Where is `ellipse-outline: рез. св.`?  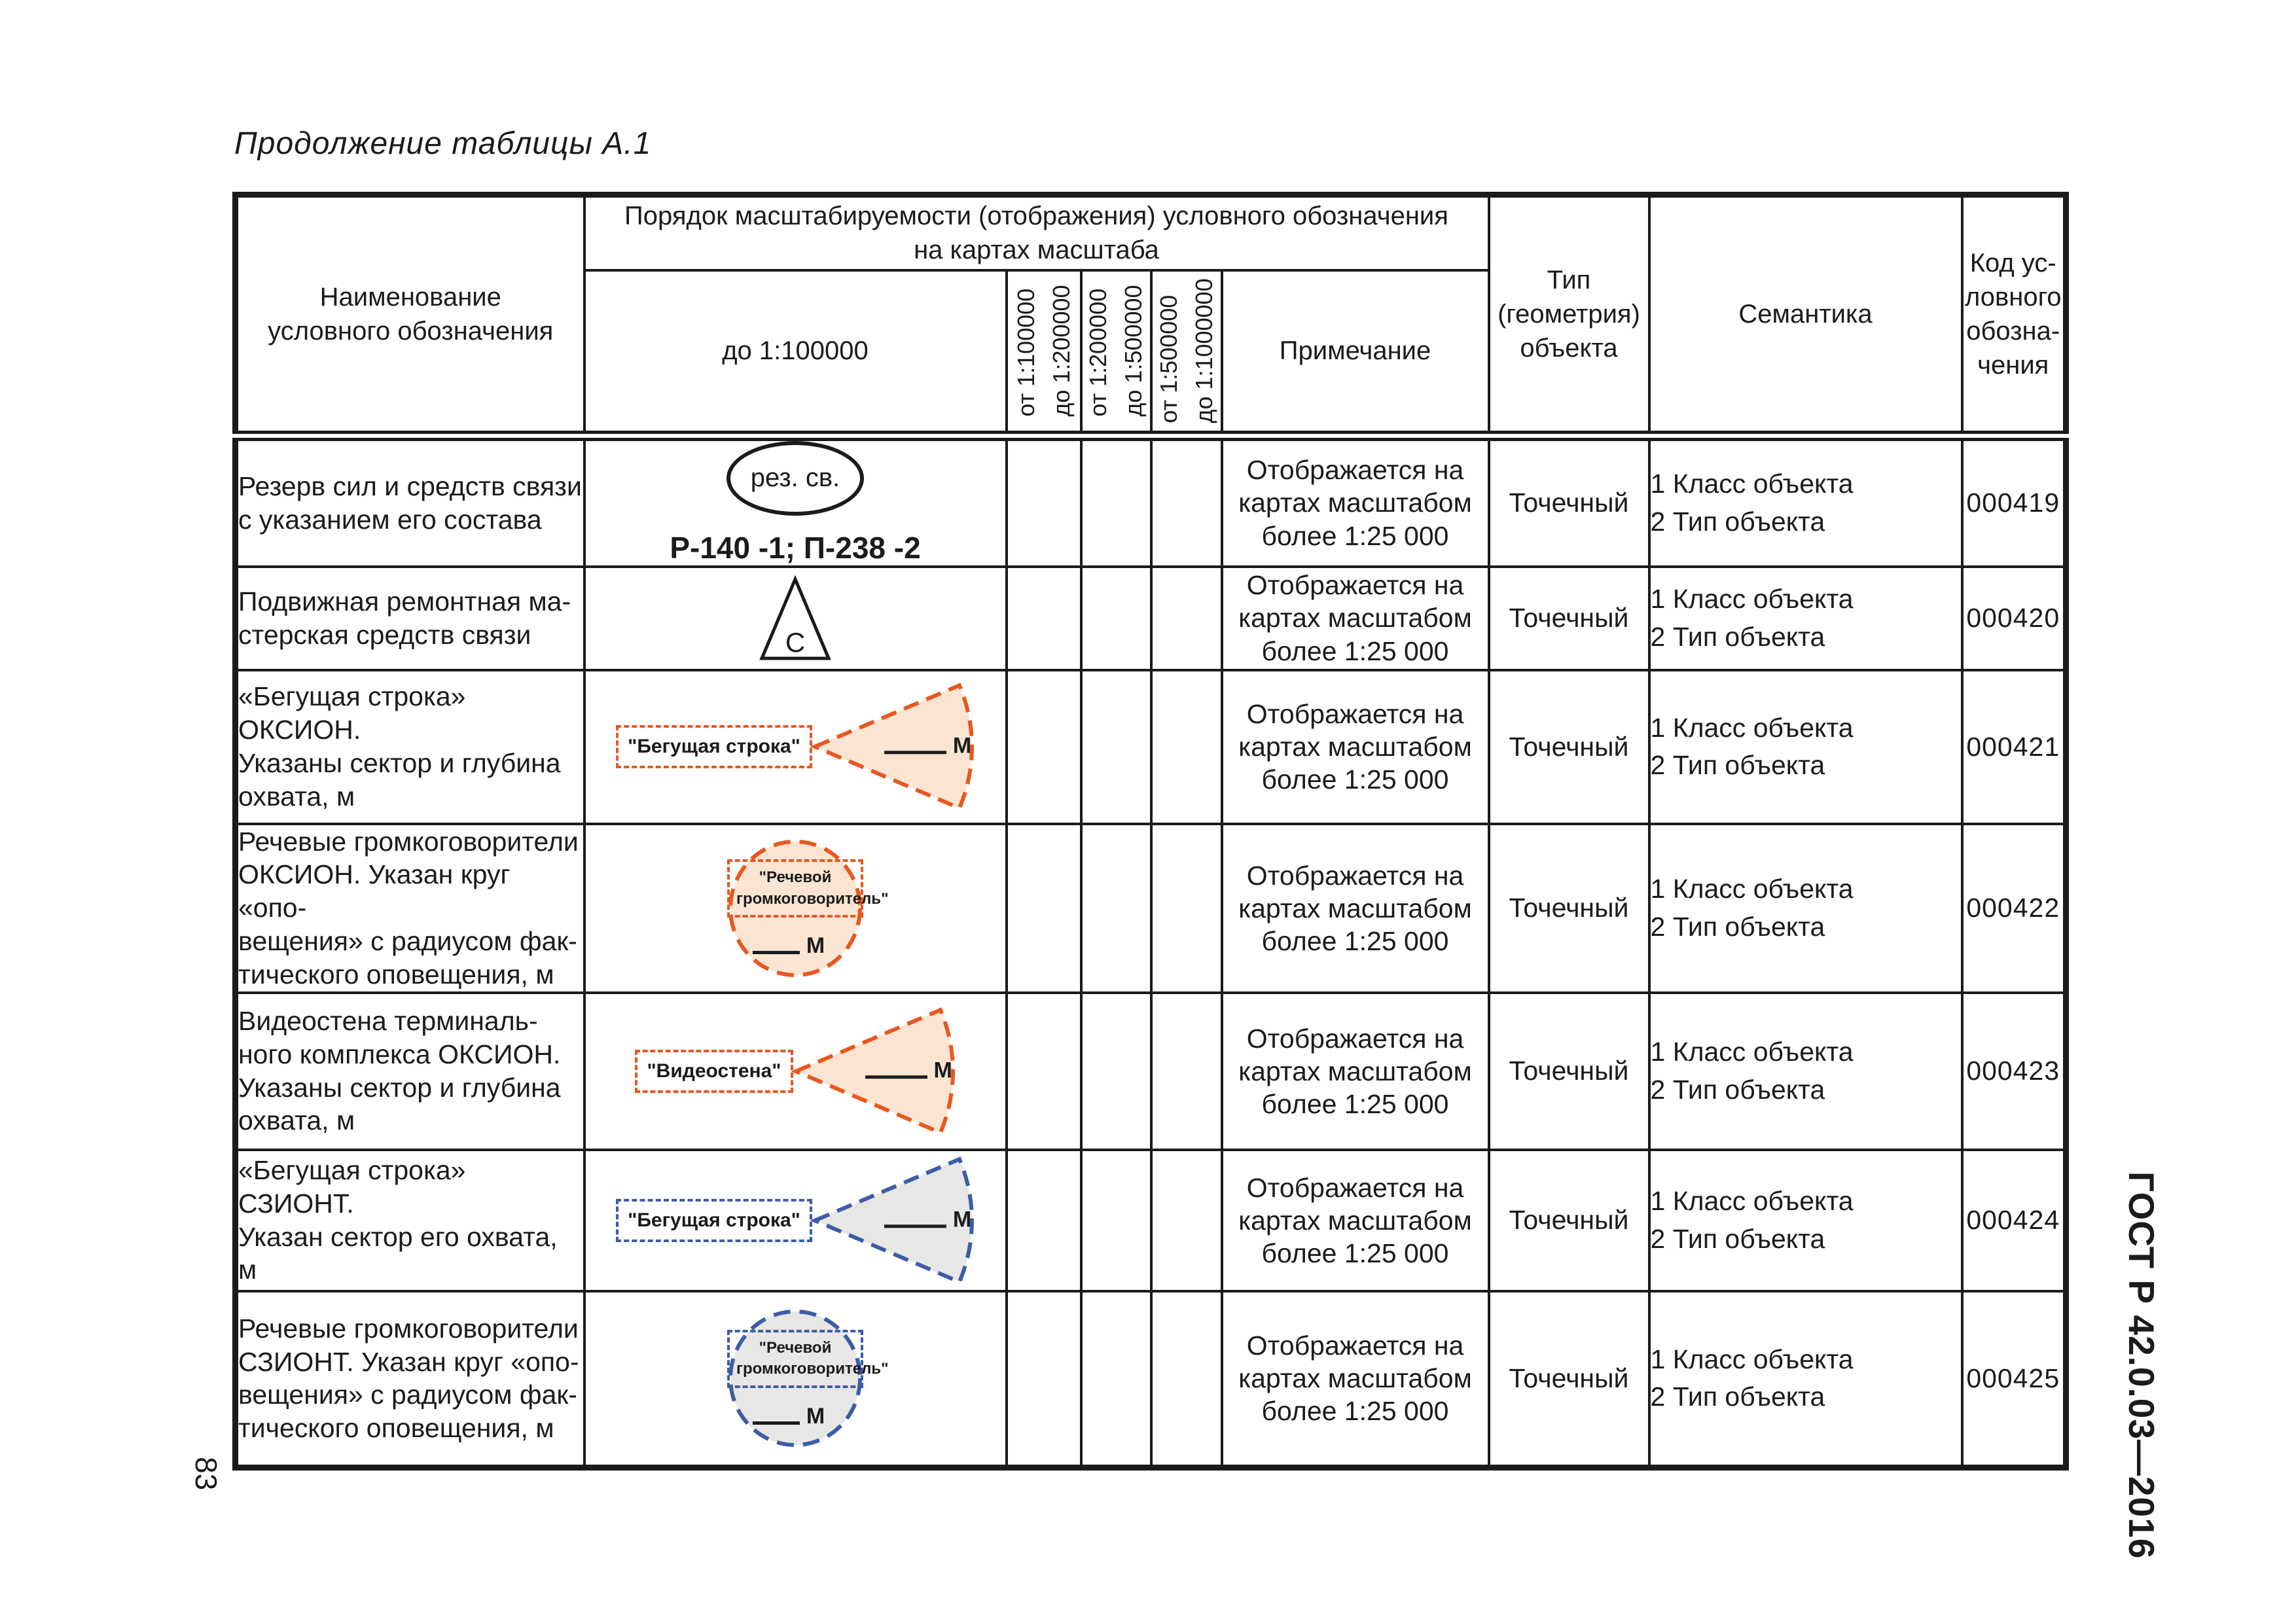
ellipse-outline: рез. св. is located at coordinates (795, 478).